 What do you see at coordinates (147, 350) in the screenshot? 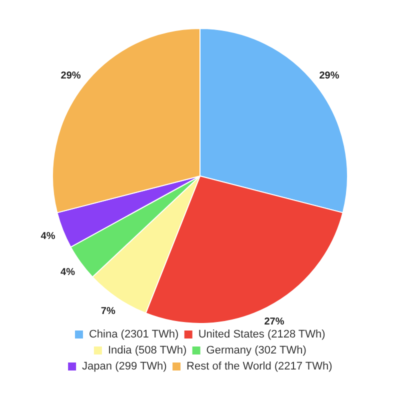
I see `legend-label: India (508 TWh)` at bounding box center [147, 350].